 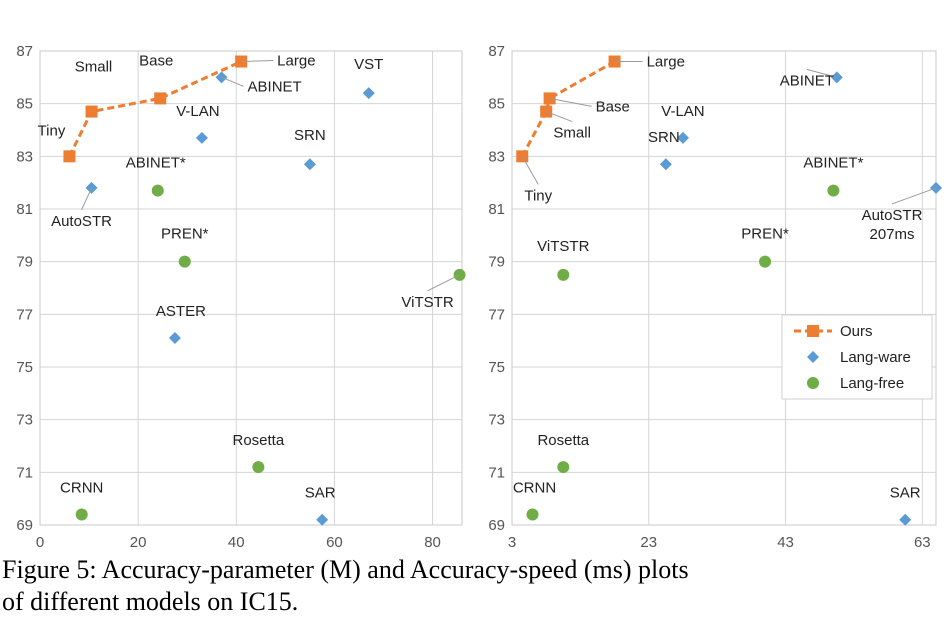 I want to click on x-tick-label: 3, so click(x=512, y=542).